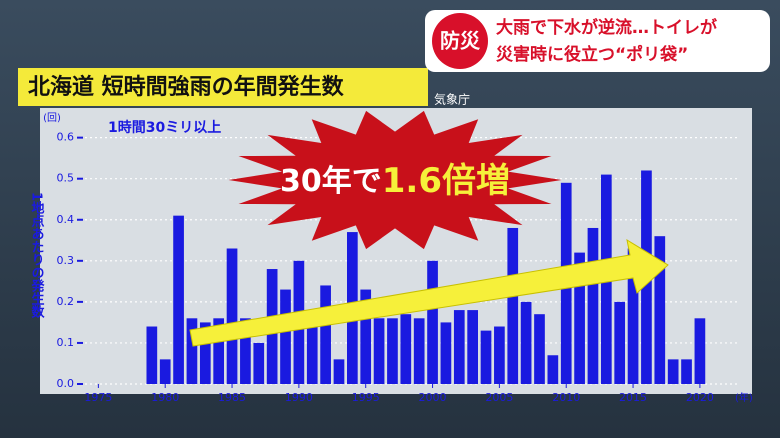 The height and width of the screenshot is (442, 780). Describe the element at coordinates (232, 397) in the screenshot. I see `x-tick-label: 1985` at that location.